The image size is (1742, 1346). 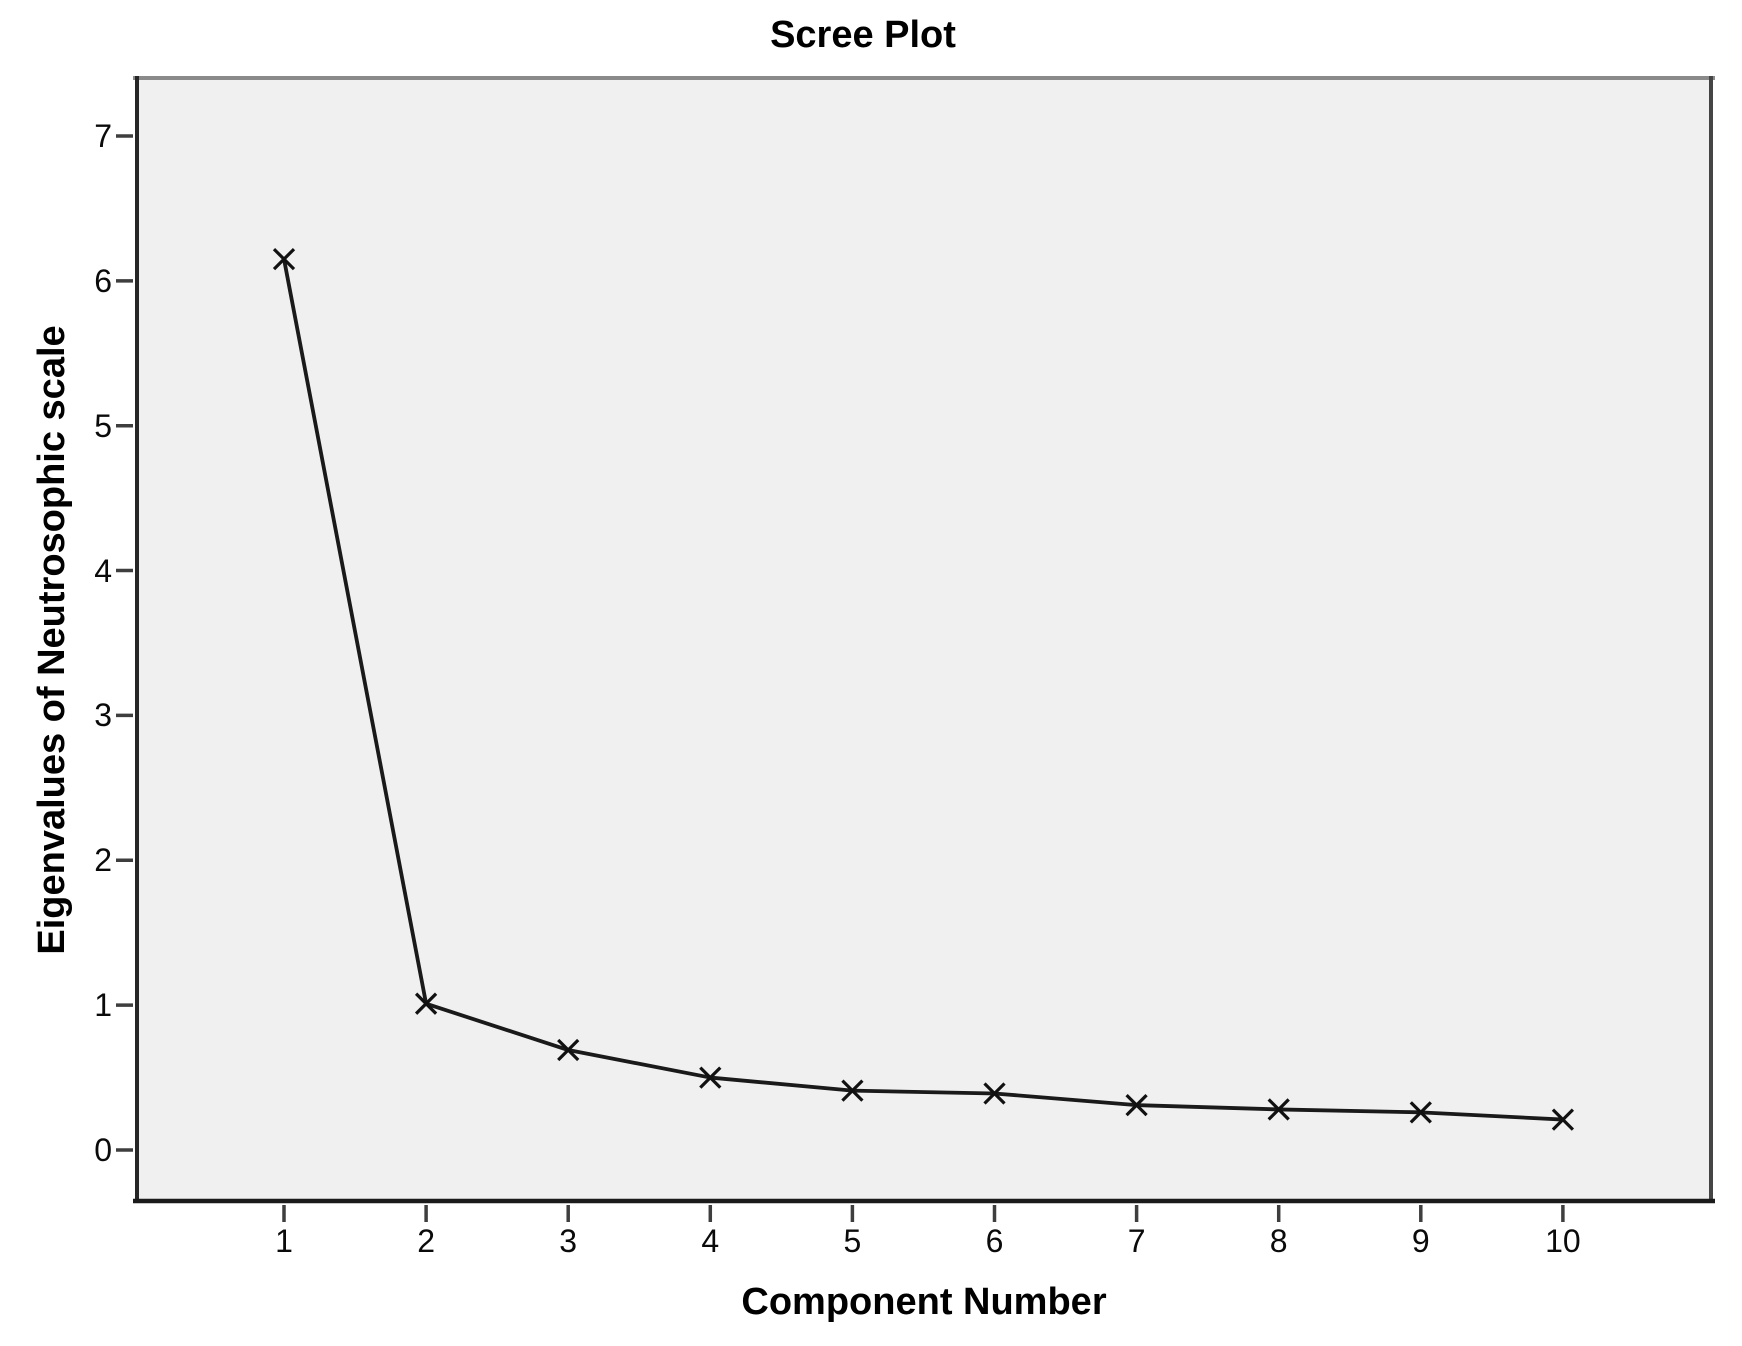 I want to click on x-tick-label: 9, so click(x=1420, y=1241).